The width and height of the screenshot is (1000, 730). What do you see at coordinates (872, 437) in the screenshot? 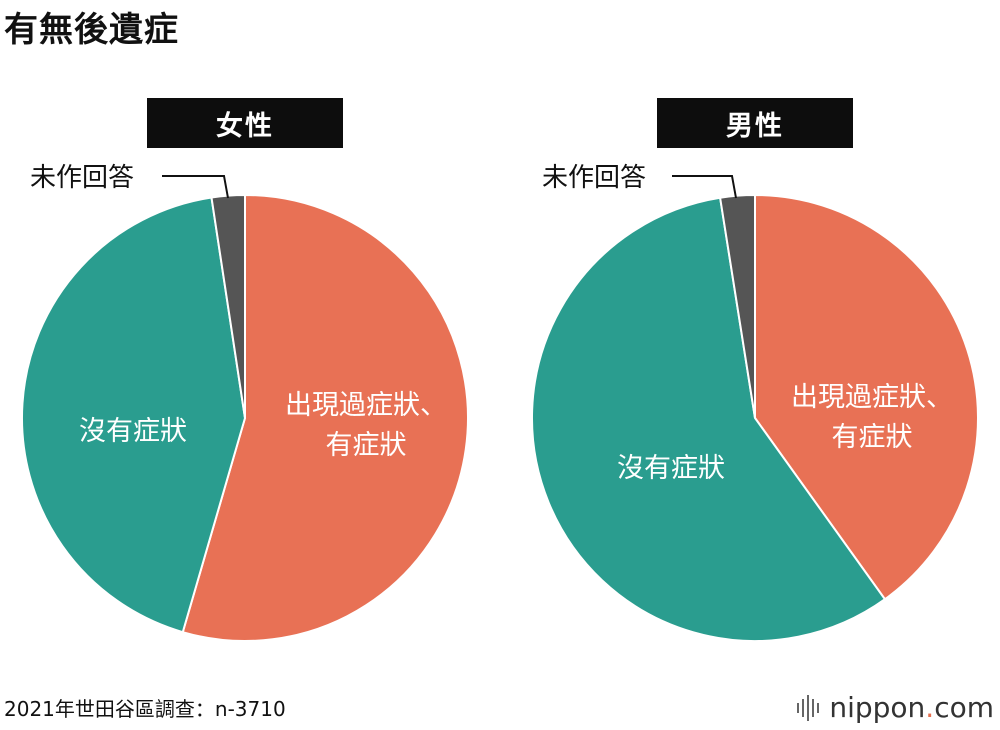
I see `male-symptom-label-line2: 有症狀` at bounding box center [872, 437].